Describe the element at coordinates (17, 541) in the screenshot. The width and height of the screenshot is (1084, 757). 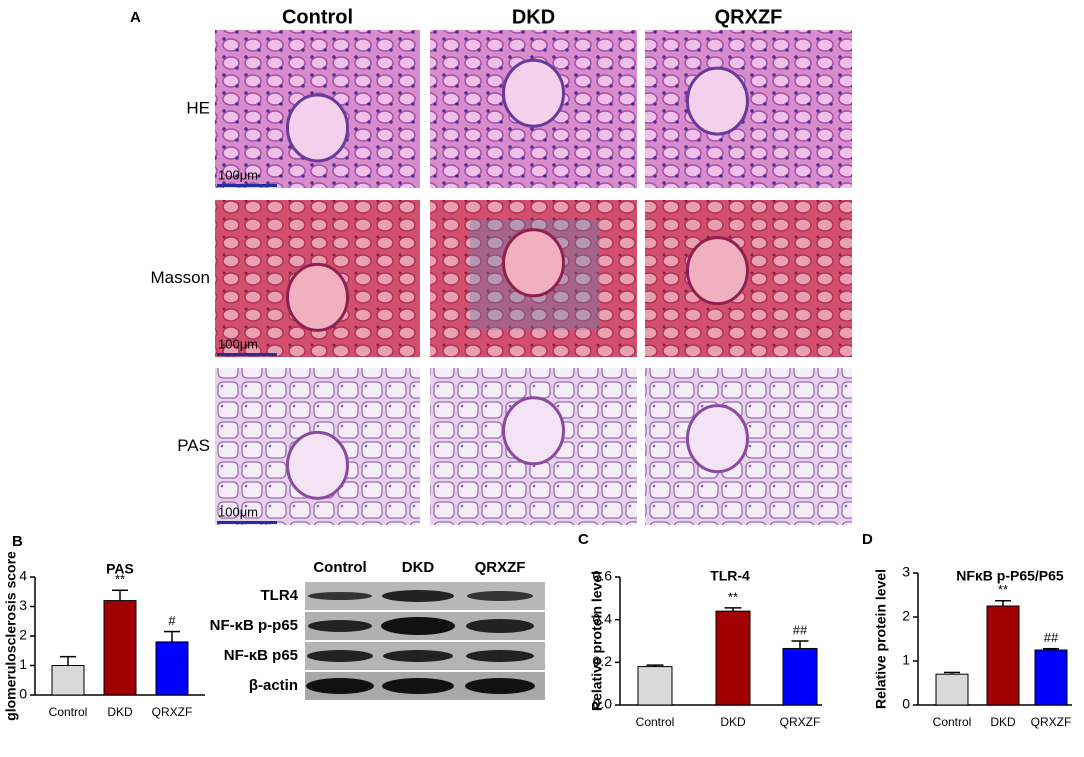
I see `panel-label: B` at that location.